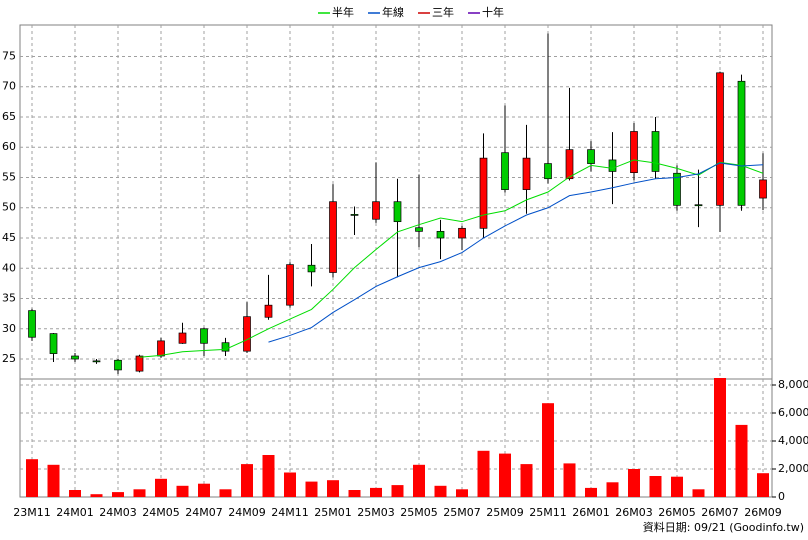  I want to click on x-tick-label: 24M01, so click(75, 512).